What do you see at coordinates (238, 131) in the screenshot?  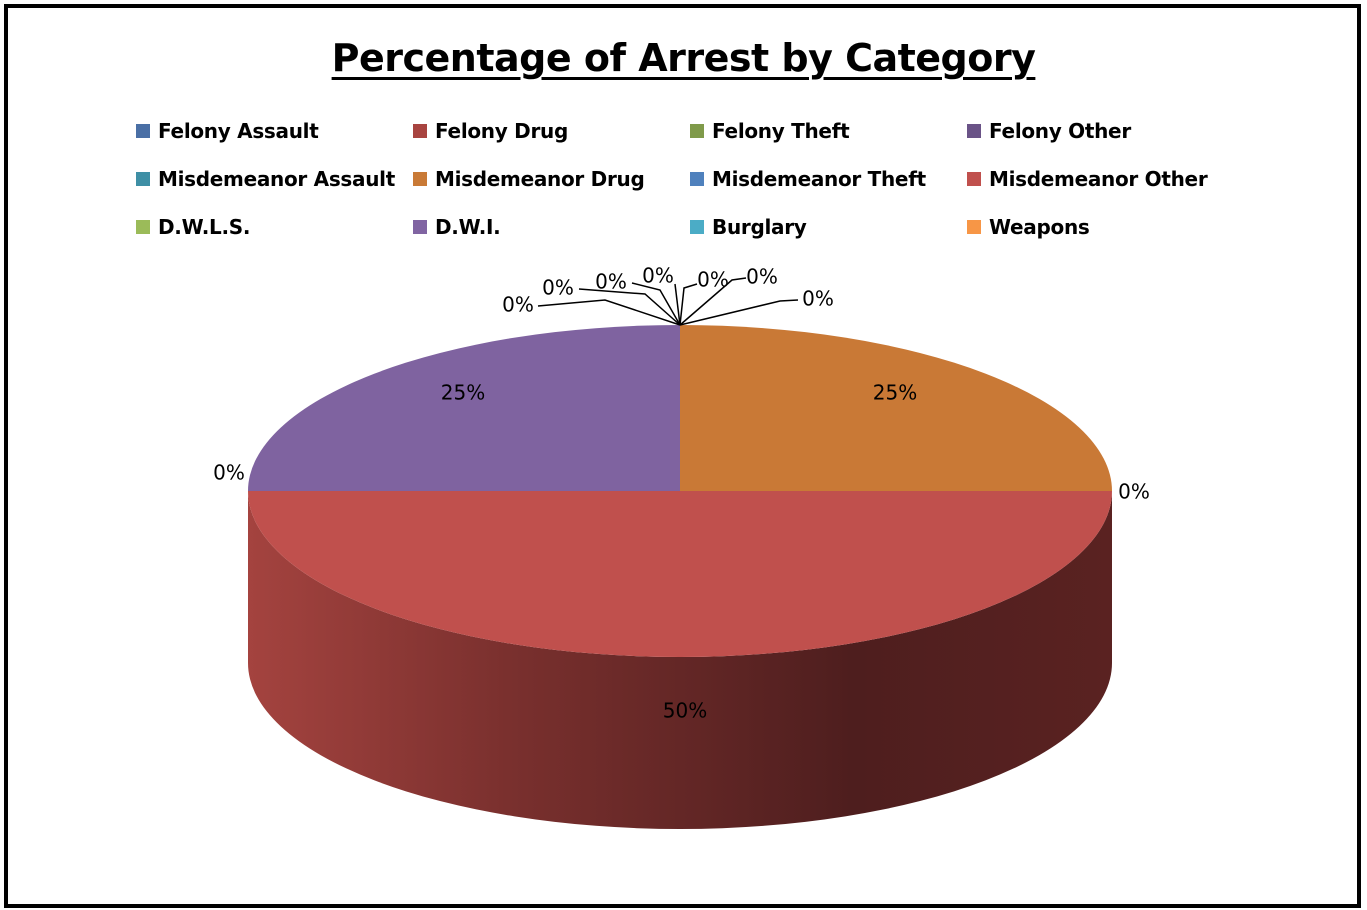 I see `legend-label-felony-assault: Felony Assault` at bounding box center [238, 131].